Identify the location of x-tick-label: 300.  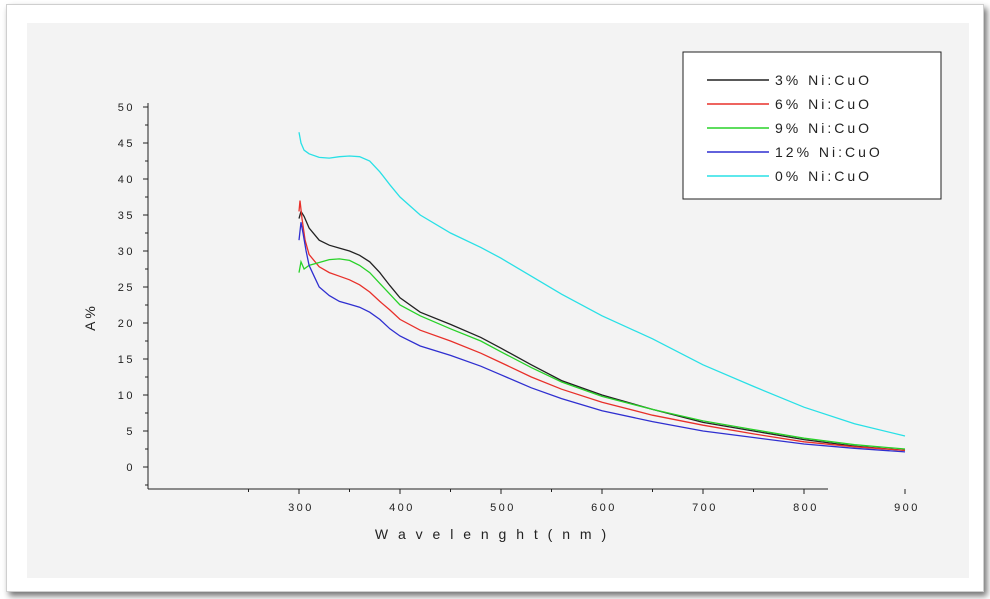
(301, 508).